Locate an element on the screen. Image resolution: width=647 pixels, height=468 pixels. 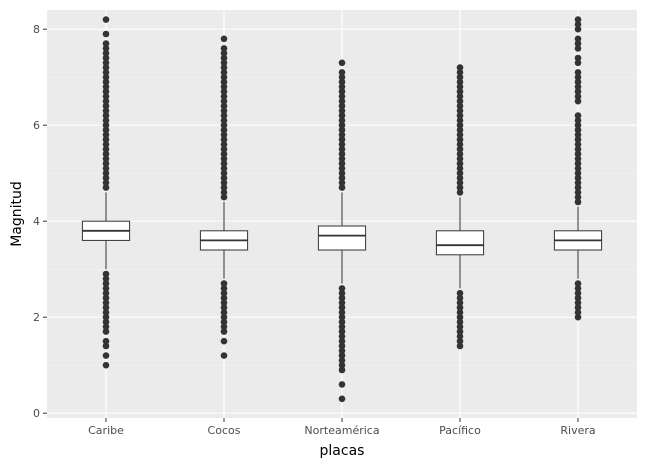
x-tick-label: Cocos is located at coordinates (224, 430).